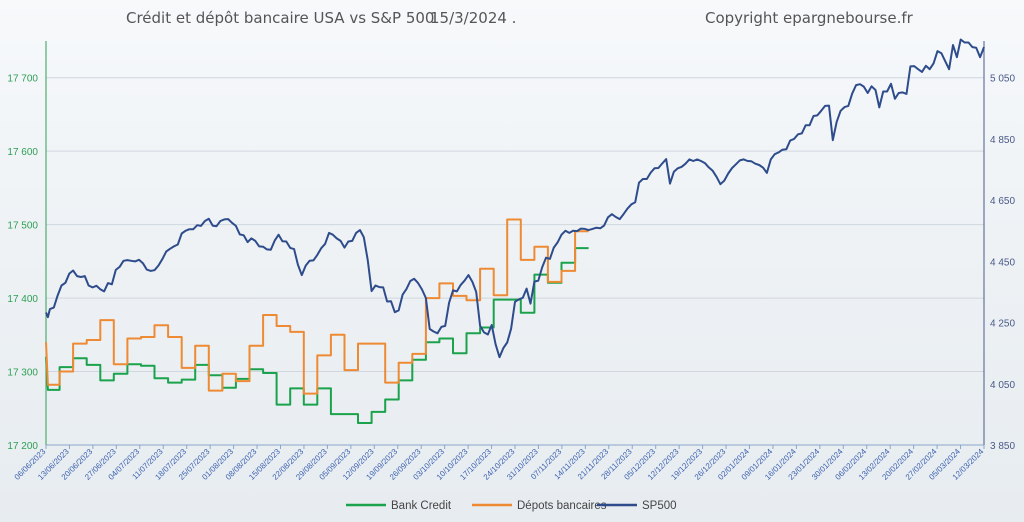  I want to click on right-tick-label-5: 4 850, so click(1002, 140).